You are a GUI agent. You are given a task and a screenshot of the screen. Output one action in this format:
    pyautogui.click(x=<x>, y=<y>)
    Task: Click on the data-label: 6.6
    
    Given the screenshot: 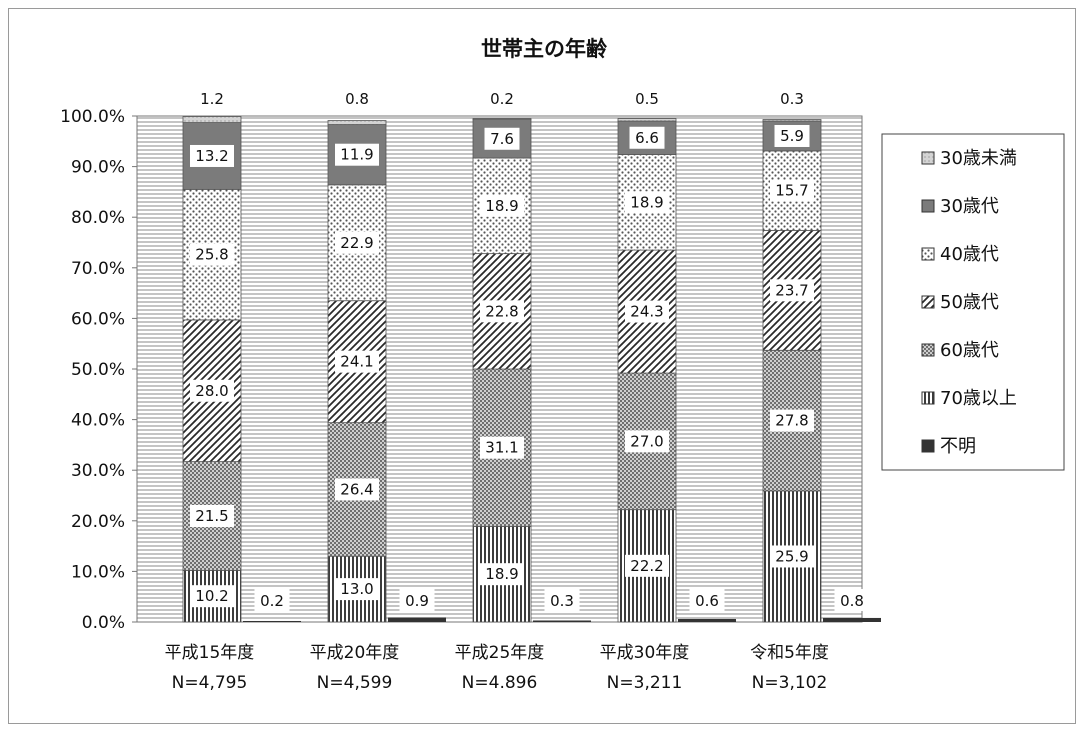 What is the action you would take?
    pyautogui.click(x=647, y=138)
    